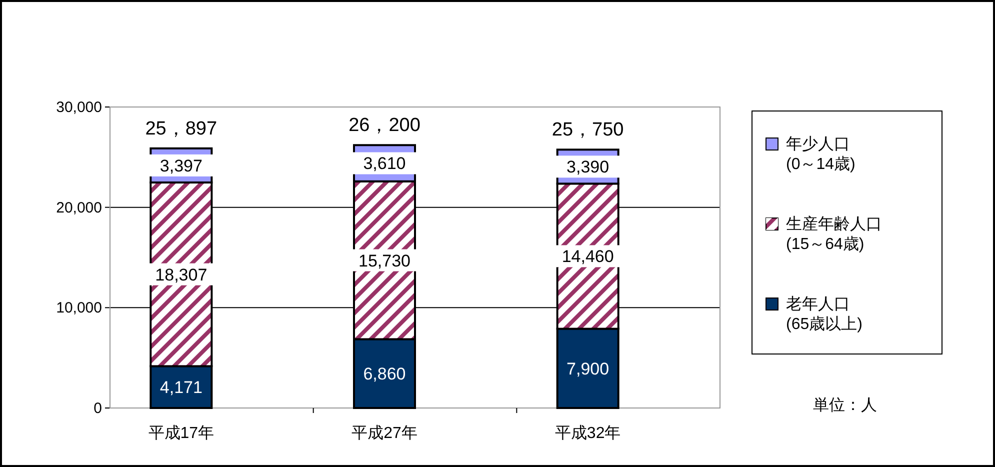 The height and width of the screenshot is (467, 995). I want to click on data-label: 3,610, so click(384, 164).